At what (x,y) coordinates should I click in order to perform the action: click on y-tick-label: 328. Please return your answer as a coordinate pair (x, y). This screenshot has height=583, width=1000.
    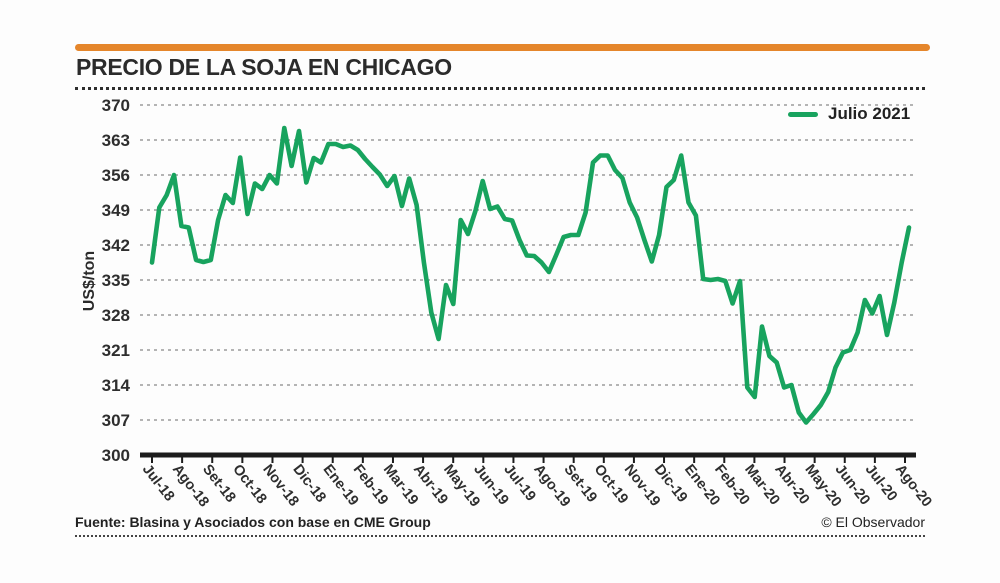
    Looking at the image, I should click on (116, 315).